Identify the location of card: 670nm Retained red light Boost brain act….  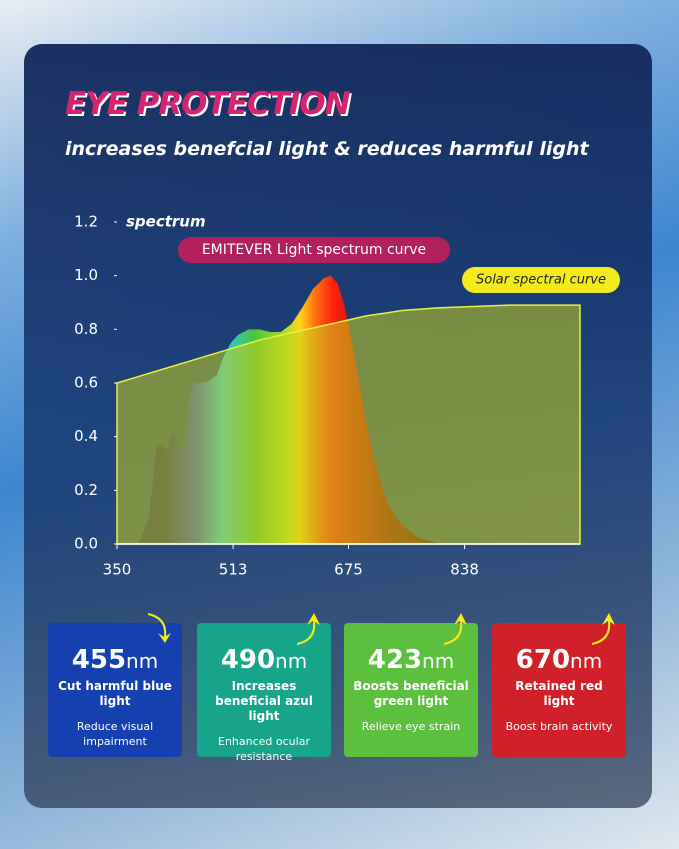
(559, 685).